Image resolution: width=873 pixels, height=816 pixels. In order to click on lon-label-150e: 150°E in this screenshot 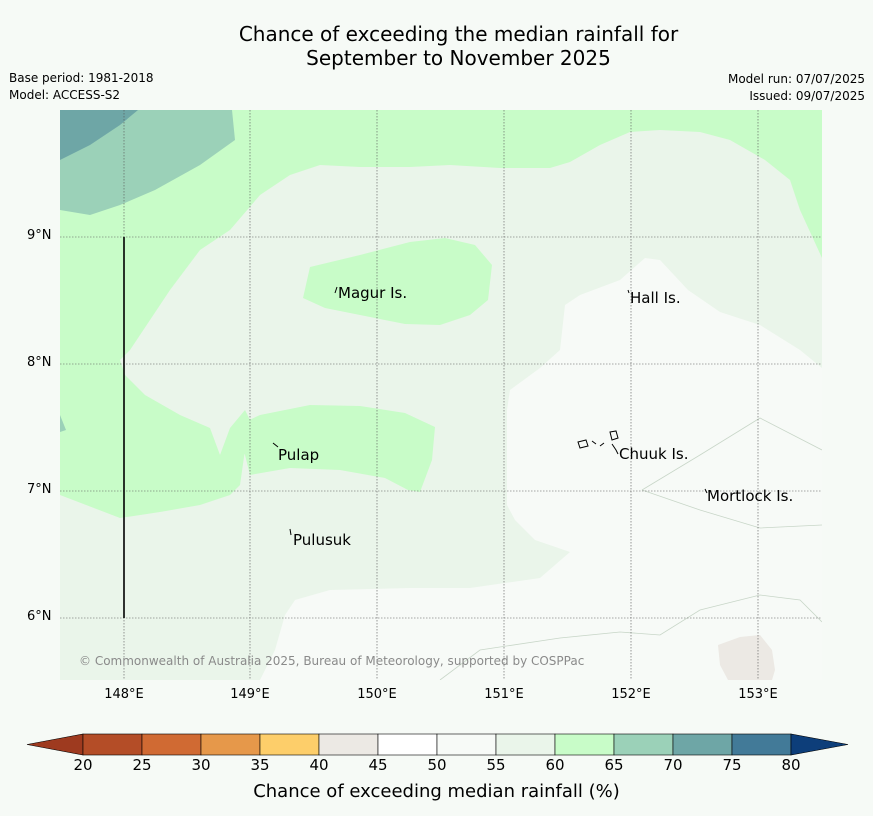, I will do `click(377, 694)`.